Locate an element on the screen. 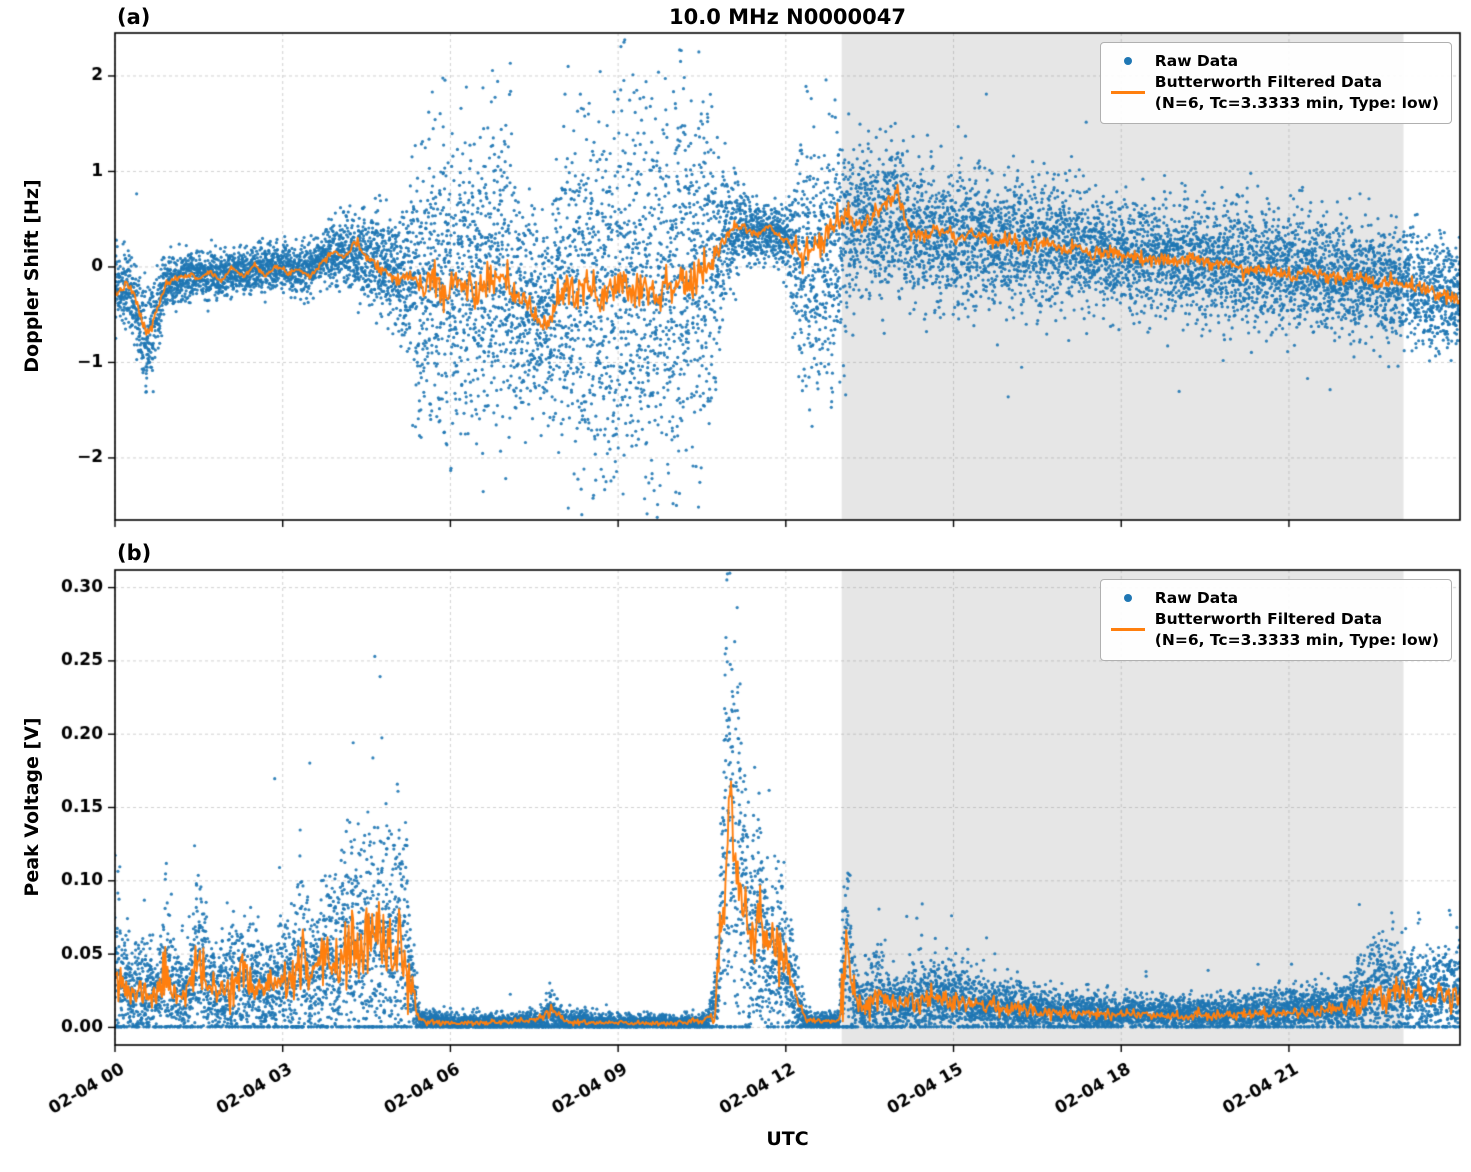 This screenshot has width=1471, height=1172. panel-b-label: (b) is located at coordinates (134, 553).